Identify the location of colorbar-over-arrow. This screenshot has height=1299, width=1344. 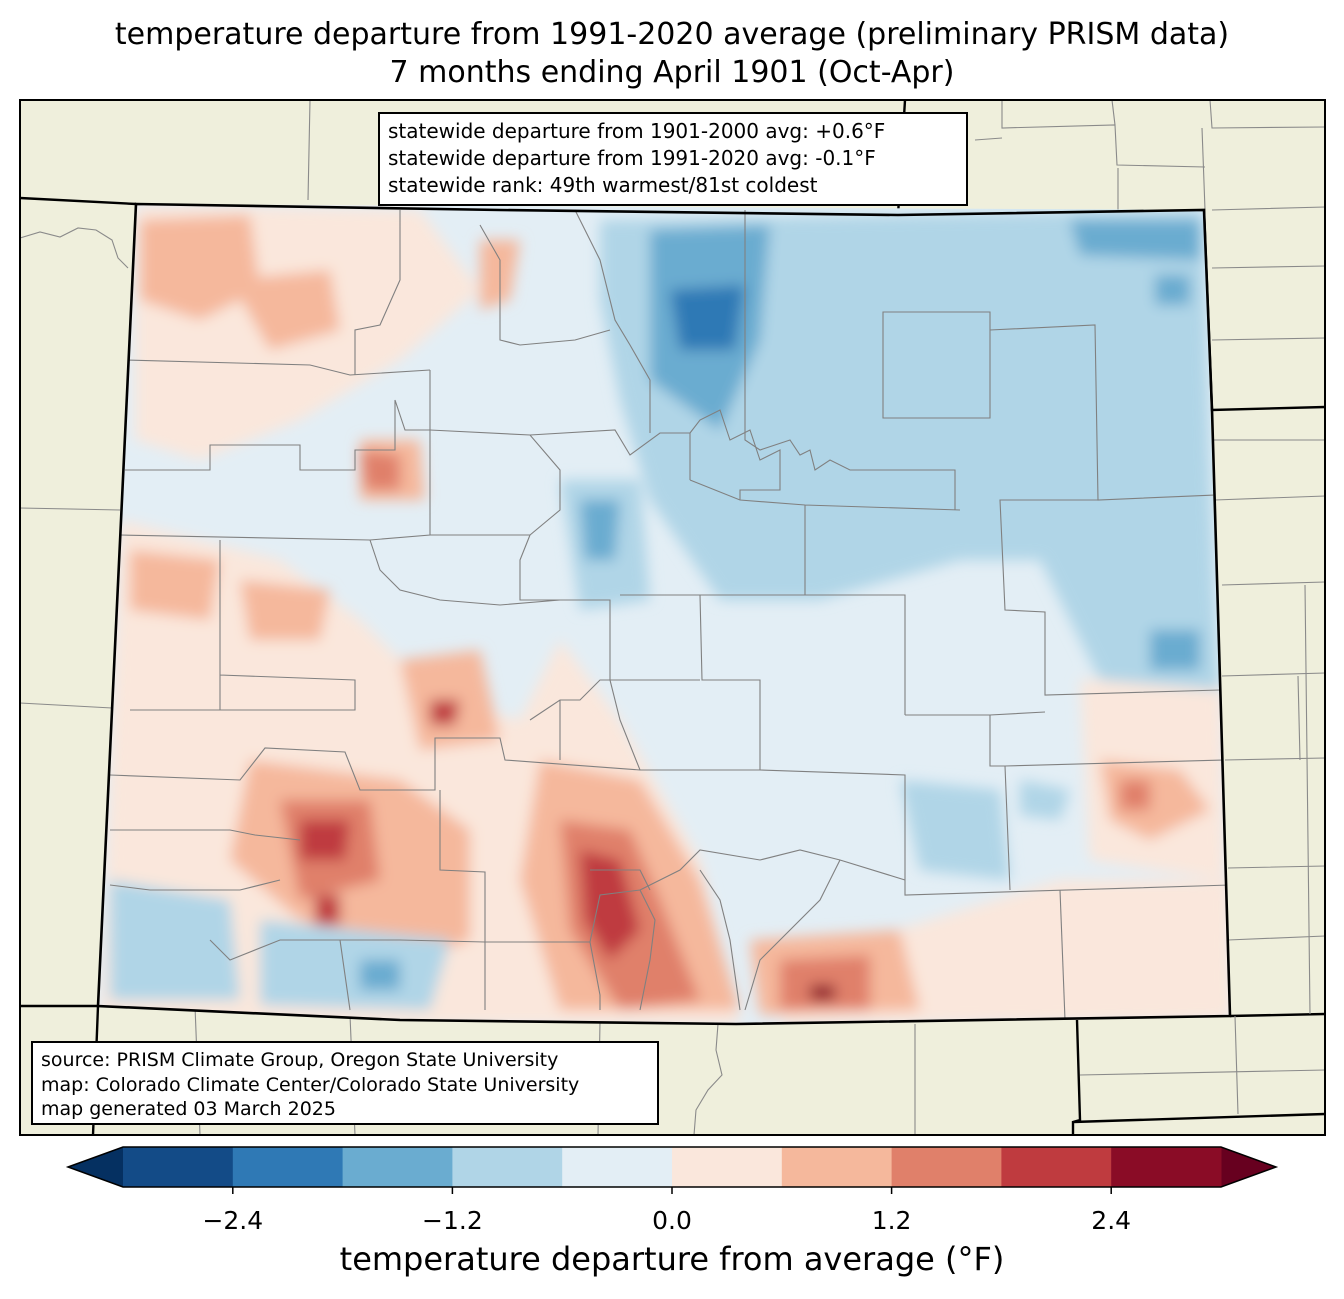
(1248, 1167).